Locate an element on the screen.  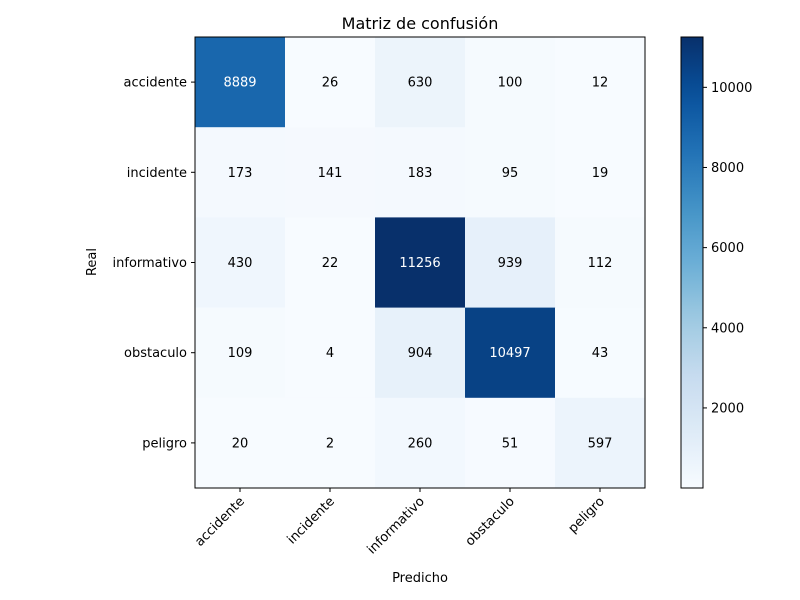
cell-value-label: 11256 is located at coordinates (419, 263).